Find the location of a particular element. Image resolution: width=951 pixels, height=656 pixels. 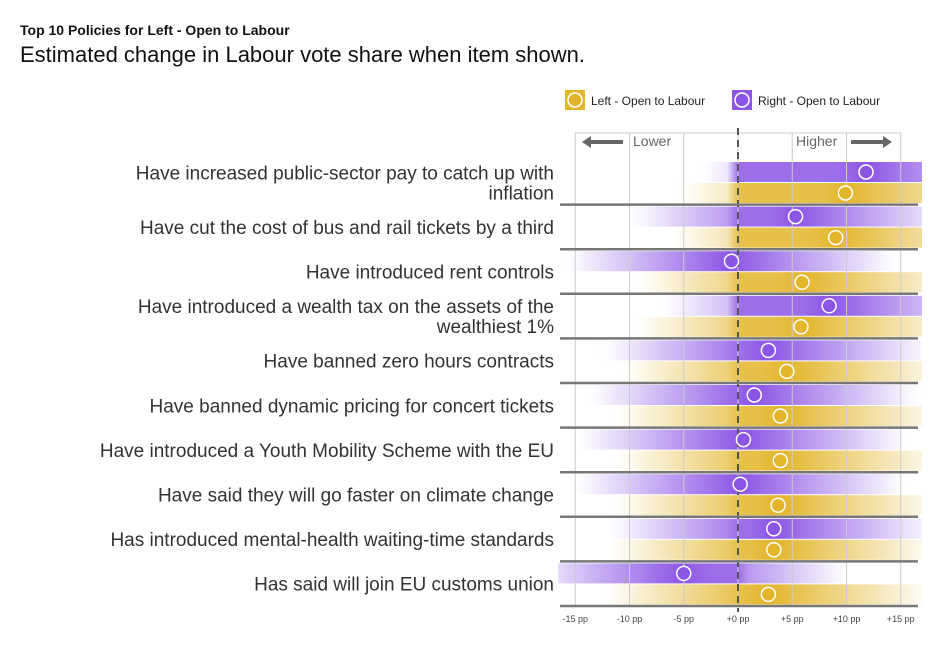

x-tick-label: -5 pp is located at coordinates (683, 619).